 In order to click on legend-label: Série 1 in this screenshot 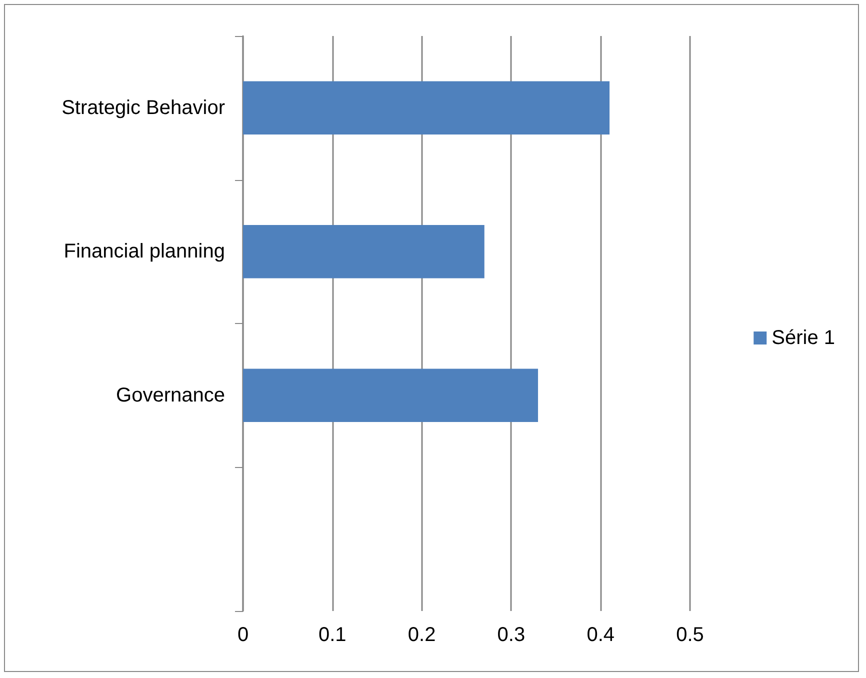, I will do `click(804, 338)`.